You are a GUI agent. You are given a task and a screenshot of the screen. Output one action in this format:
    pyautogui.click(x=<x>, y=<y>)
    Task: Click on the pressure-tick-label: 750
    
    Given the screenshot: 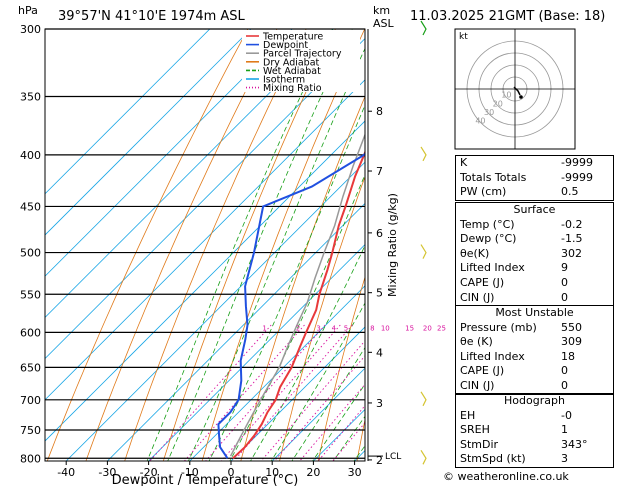 What is the action you would take?
    pyautogui.click(x=30, y=430)
    